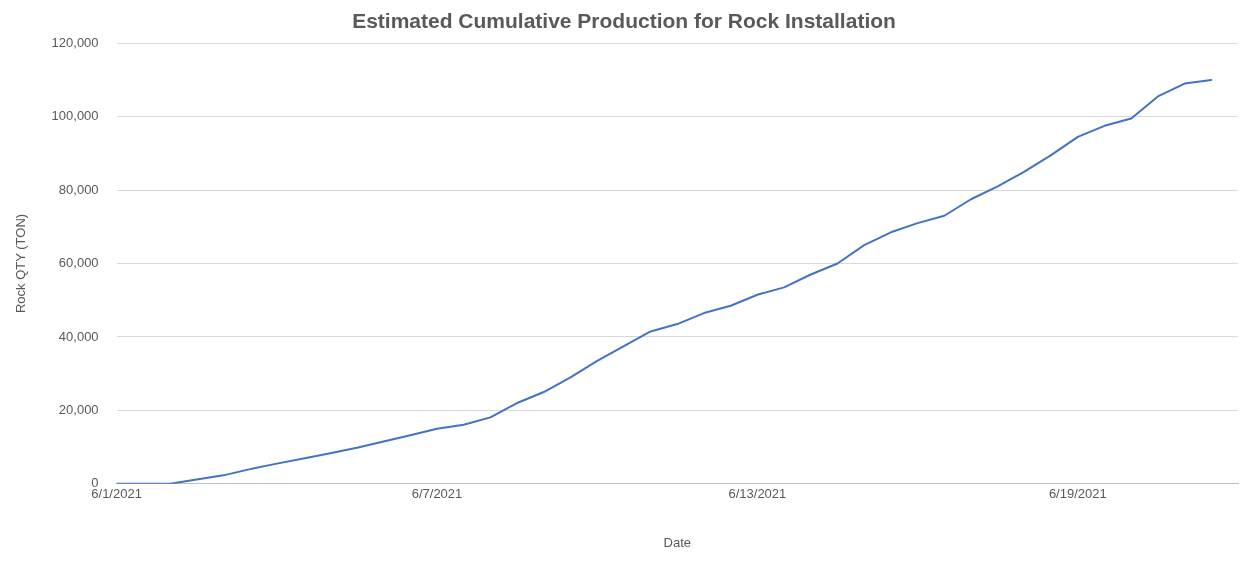  I want to click on x-tick-label: 6/7/2021, so click(437, 494).